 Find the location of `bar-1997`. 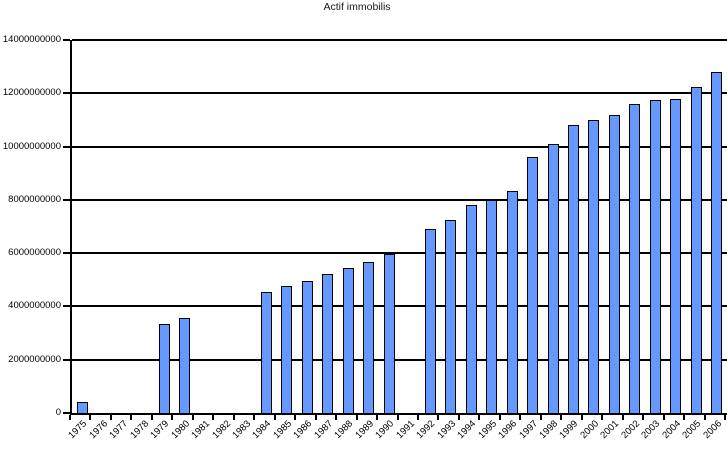

bar-1997 is located at coordinates (533, 285).